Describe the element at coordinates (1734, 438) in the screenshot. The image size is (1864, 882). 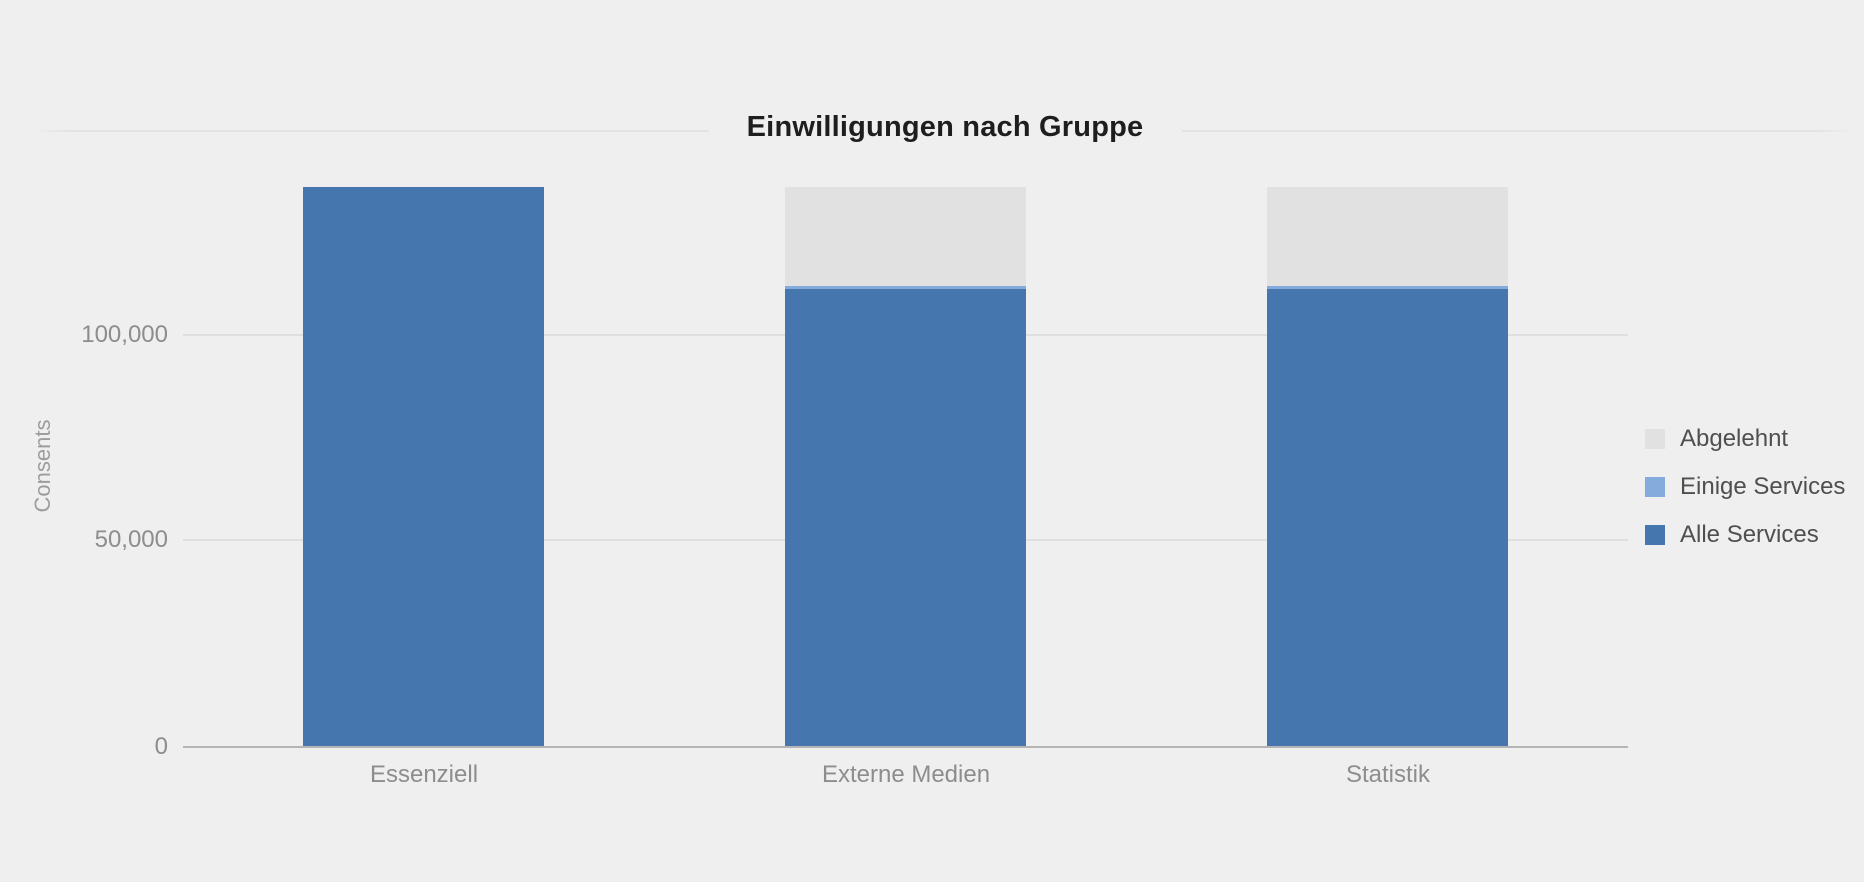
I see `legend-label: Abgelehnt` at that location.